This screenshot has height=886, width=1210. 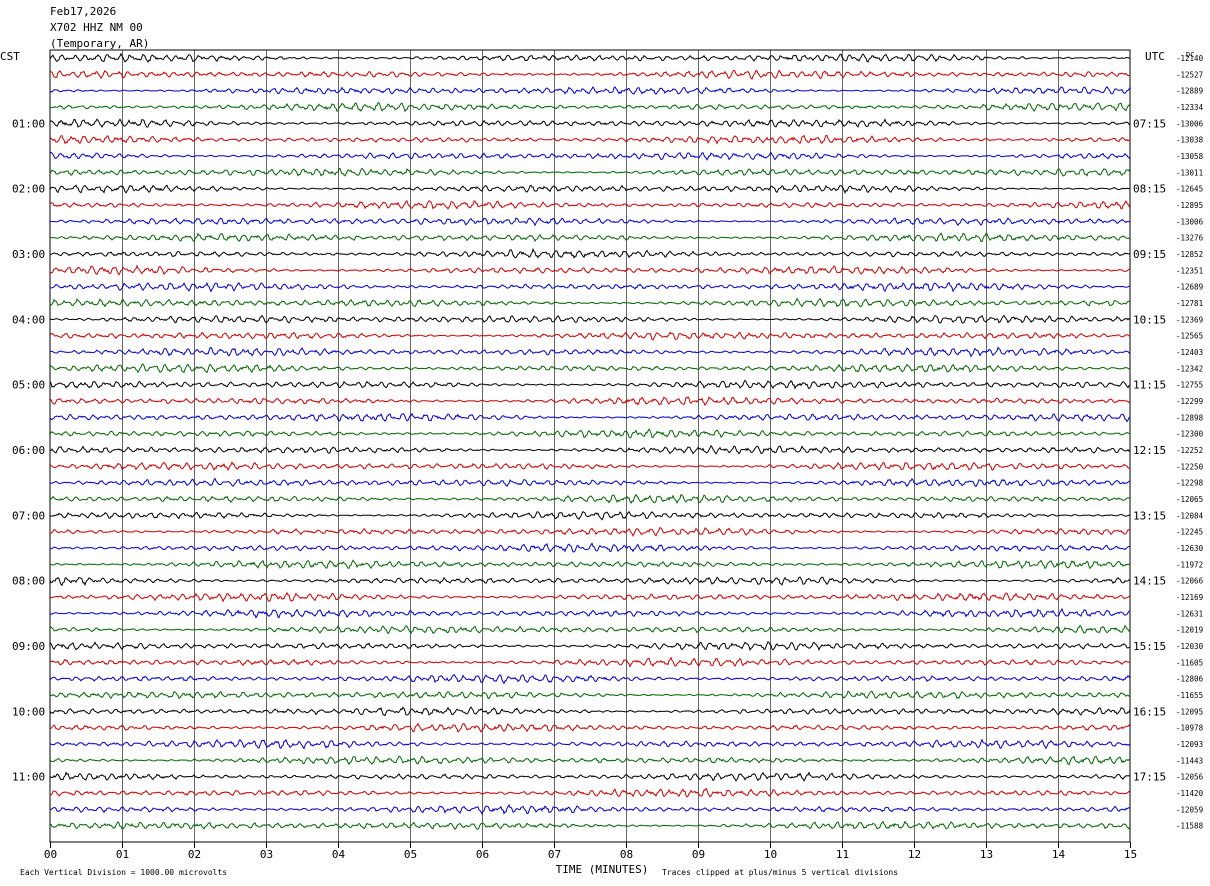 What do you see at coordinates (1189, 287) in the screenshot?
I see `dc-offset-label: -12689` at bounding box center [1189, 287].